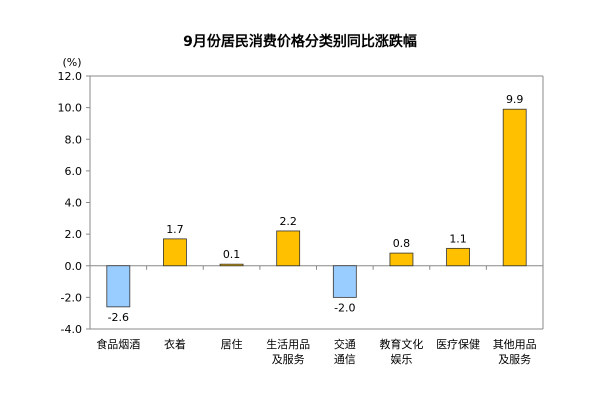  I want to click on category-label: 医疗保健, so click(458, 344).